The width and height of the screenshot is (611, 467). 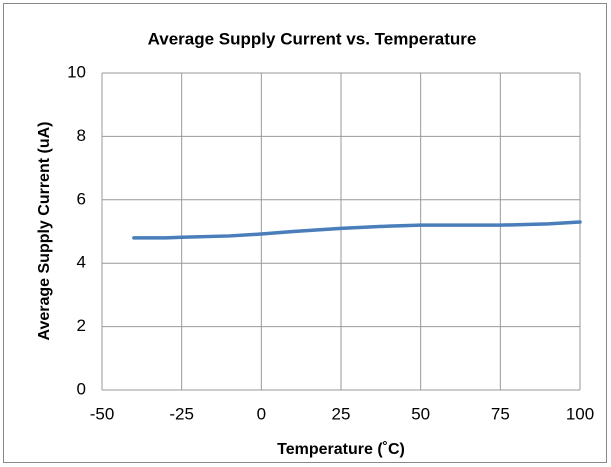 What do you see at coordinates (102, 413) in the screenshot?
I see `x-tick-label: -50` at bounding box center [102, 413].